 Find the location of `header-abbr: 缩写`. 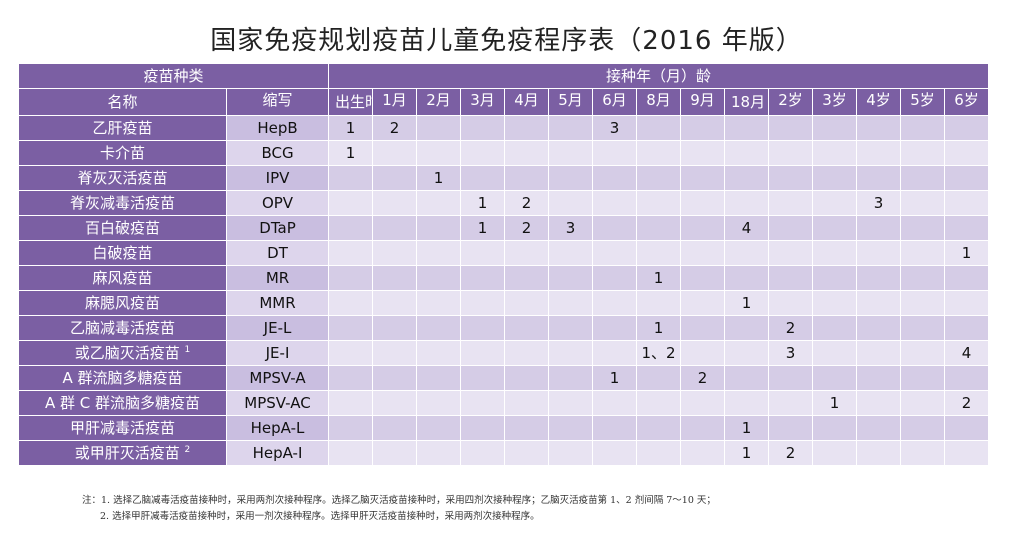

header-abbr: 缩写 is located at coordinates (277, 102).